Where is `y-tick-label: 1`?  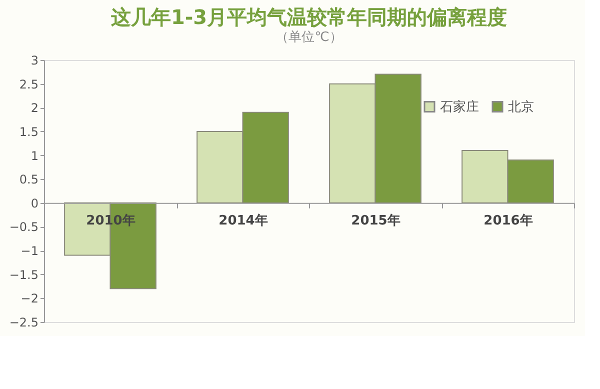
y-tick-label: 1 is located at coordinates (34, 155).